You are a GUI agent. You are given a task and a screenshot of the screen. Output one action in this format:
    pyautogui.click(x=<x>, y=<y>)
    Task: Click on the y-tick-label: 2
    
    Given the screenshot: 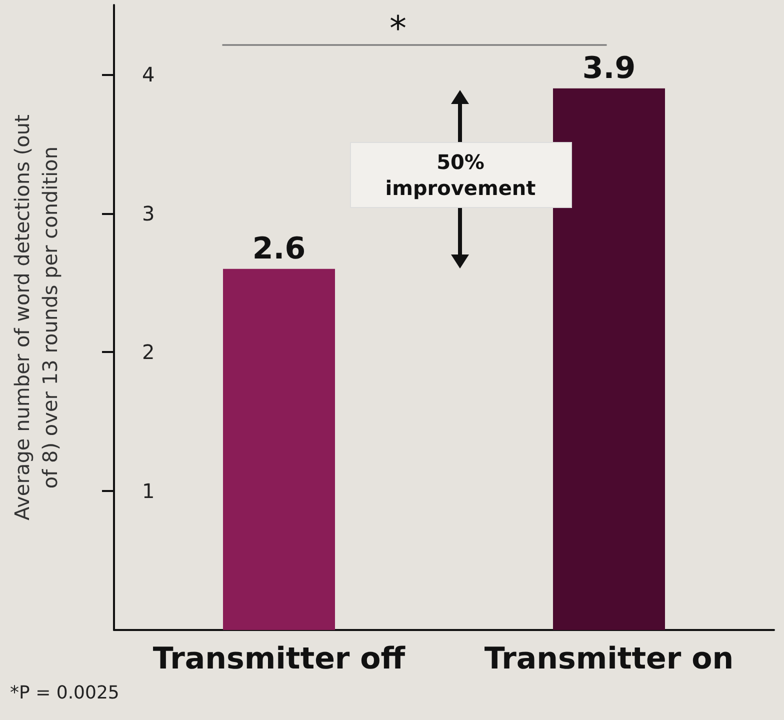 What is the action you would take?
    pyautogui.click(x=148, y=352)
    